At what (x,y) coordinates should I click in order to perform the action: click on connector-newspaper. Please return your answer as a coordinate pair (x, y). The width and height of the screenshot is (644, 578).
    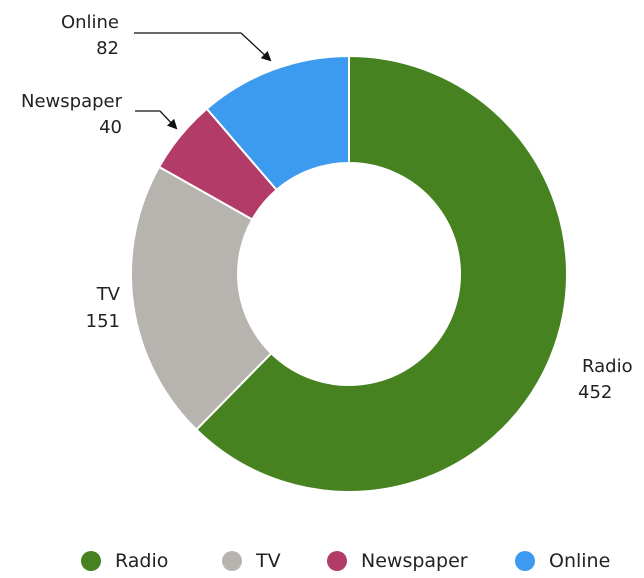
    Looking at the image, I should click on (156, 120).